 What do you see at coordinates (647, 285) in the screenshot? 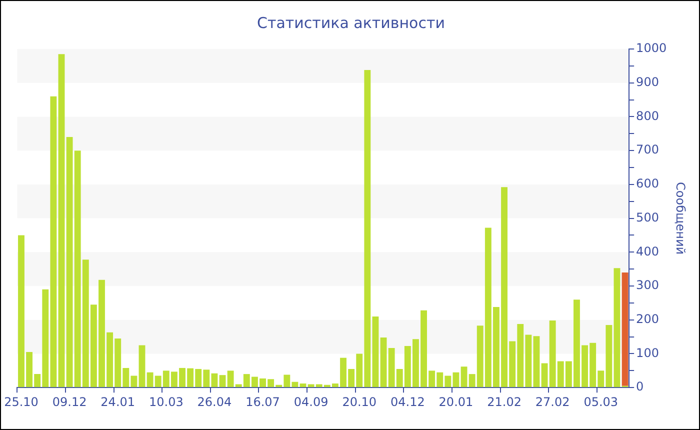
I see `y-tick-label: 300` at bounding box center [647, 285].